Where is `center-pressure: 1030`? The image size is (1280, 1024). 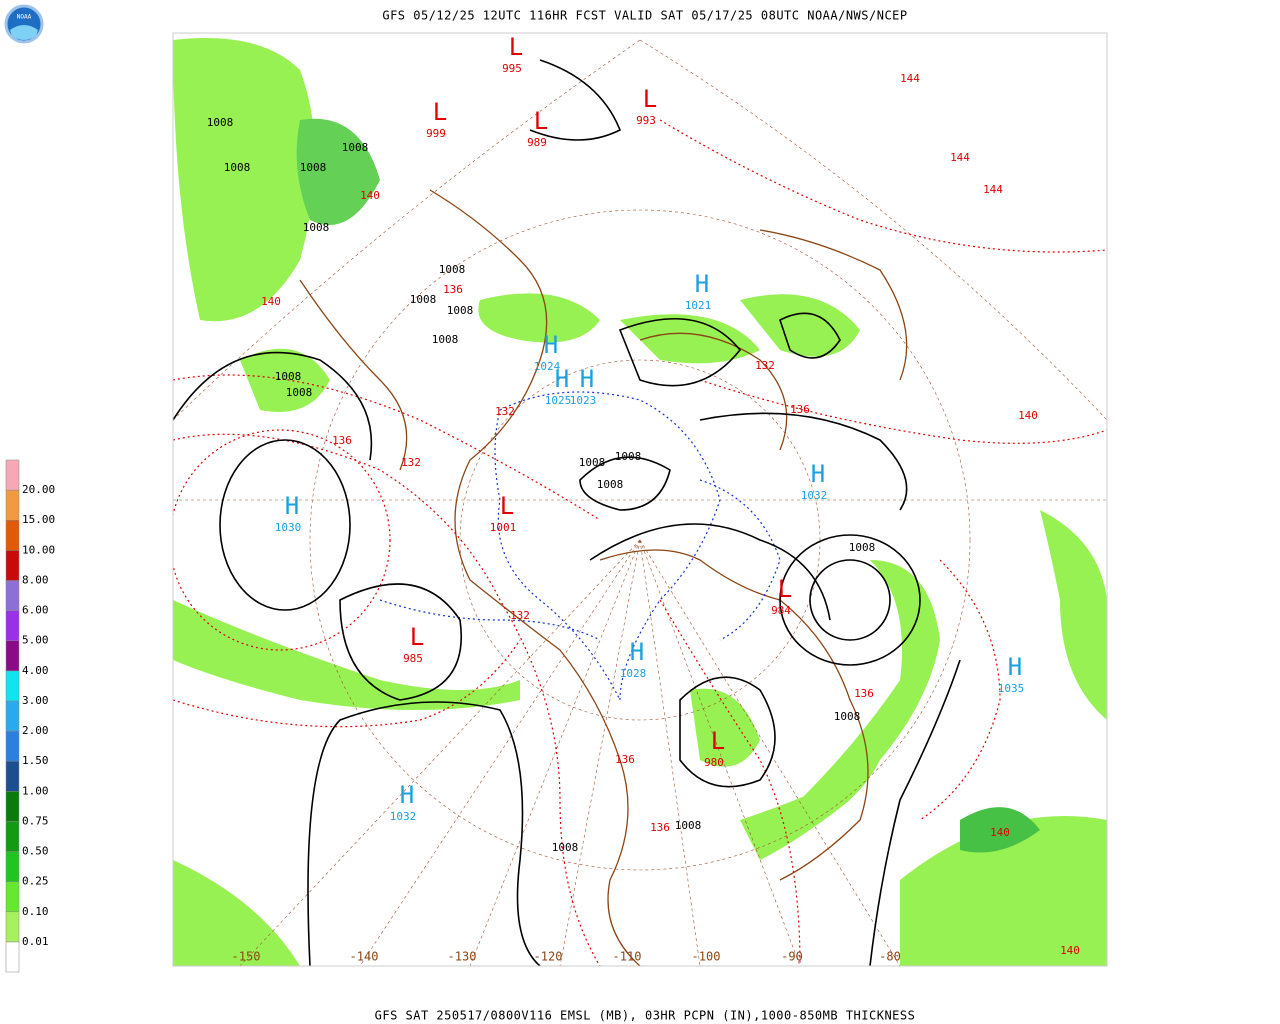
center-pressure: 1030 is located at coordinates (288, 527).